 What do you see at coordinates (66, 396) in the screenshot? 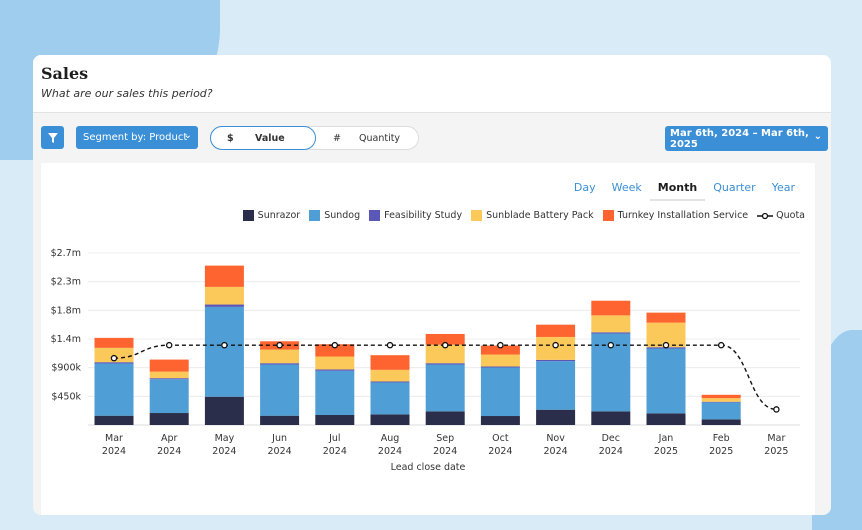
I see `y-tick-label: $450k` at bounding box center [66, 396].